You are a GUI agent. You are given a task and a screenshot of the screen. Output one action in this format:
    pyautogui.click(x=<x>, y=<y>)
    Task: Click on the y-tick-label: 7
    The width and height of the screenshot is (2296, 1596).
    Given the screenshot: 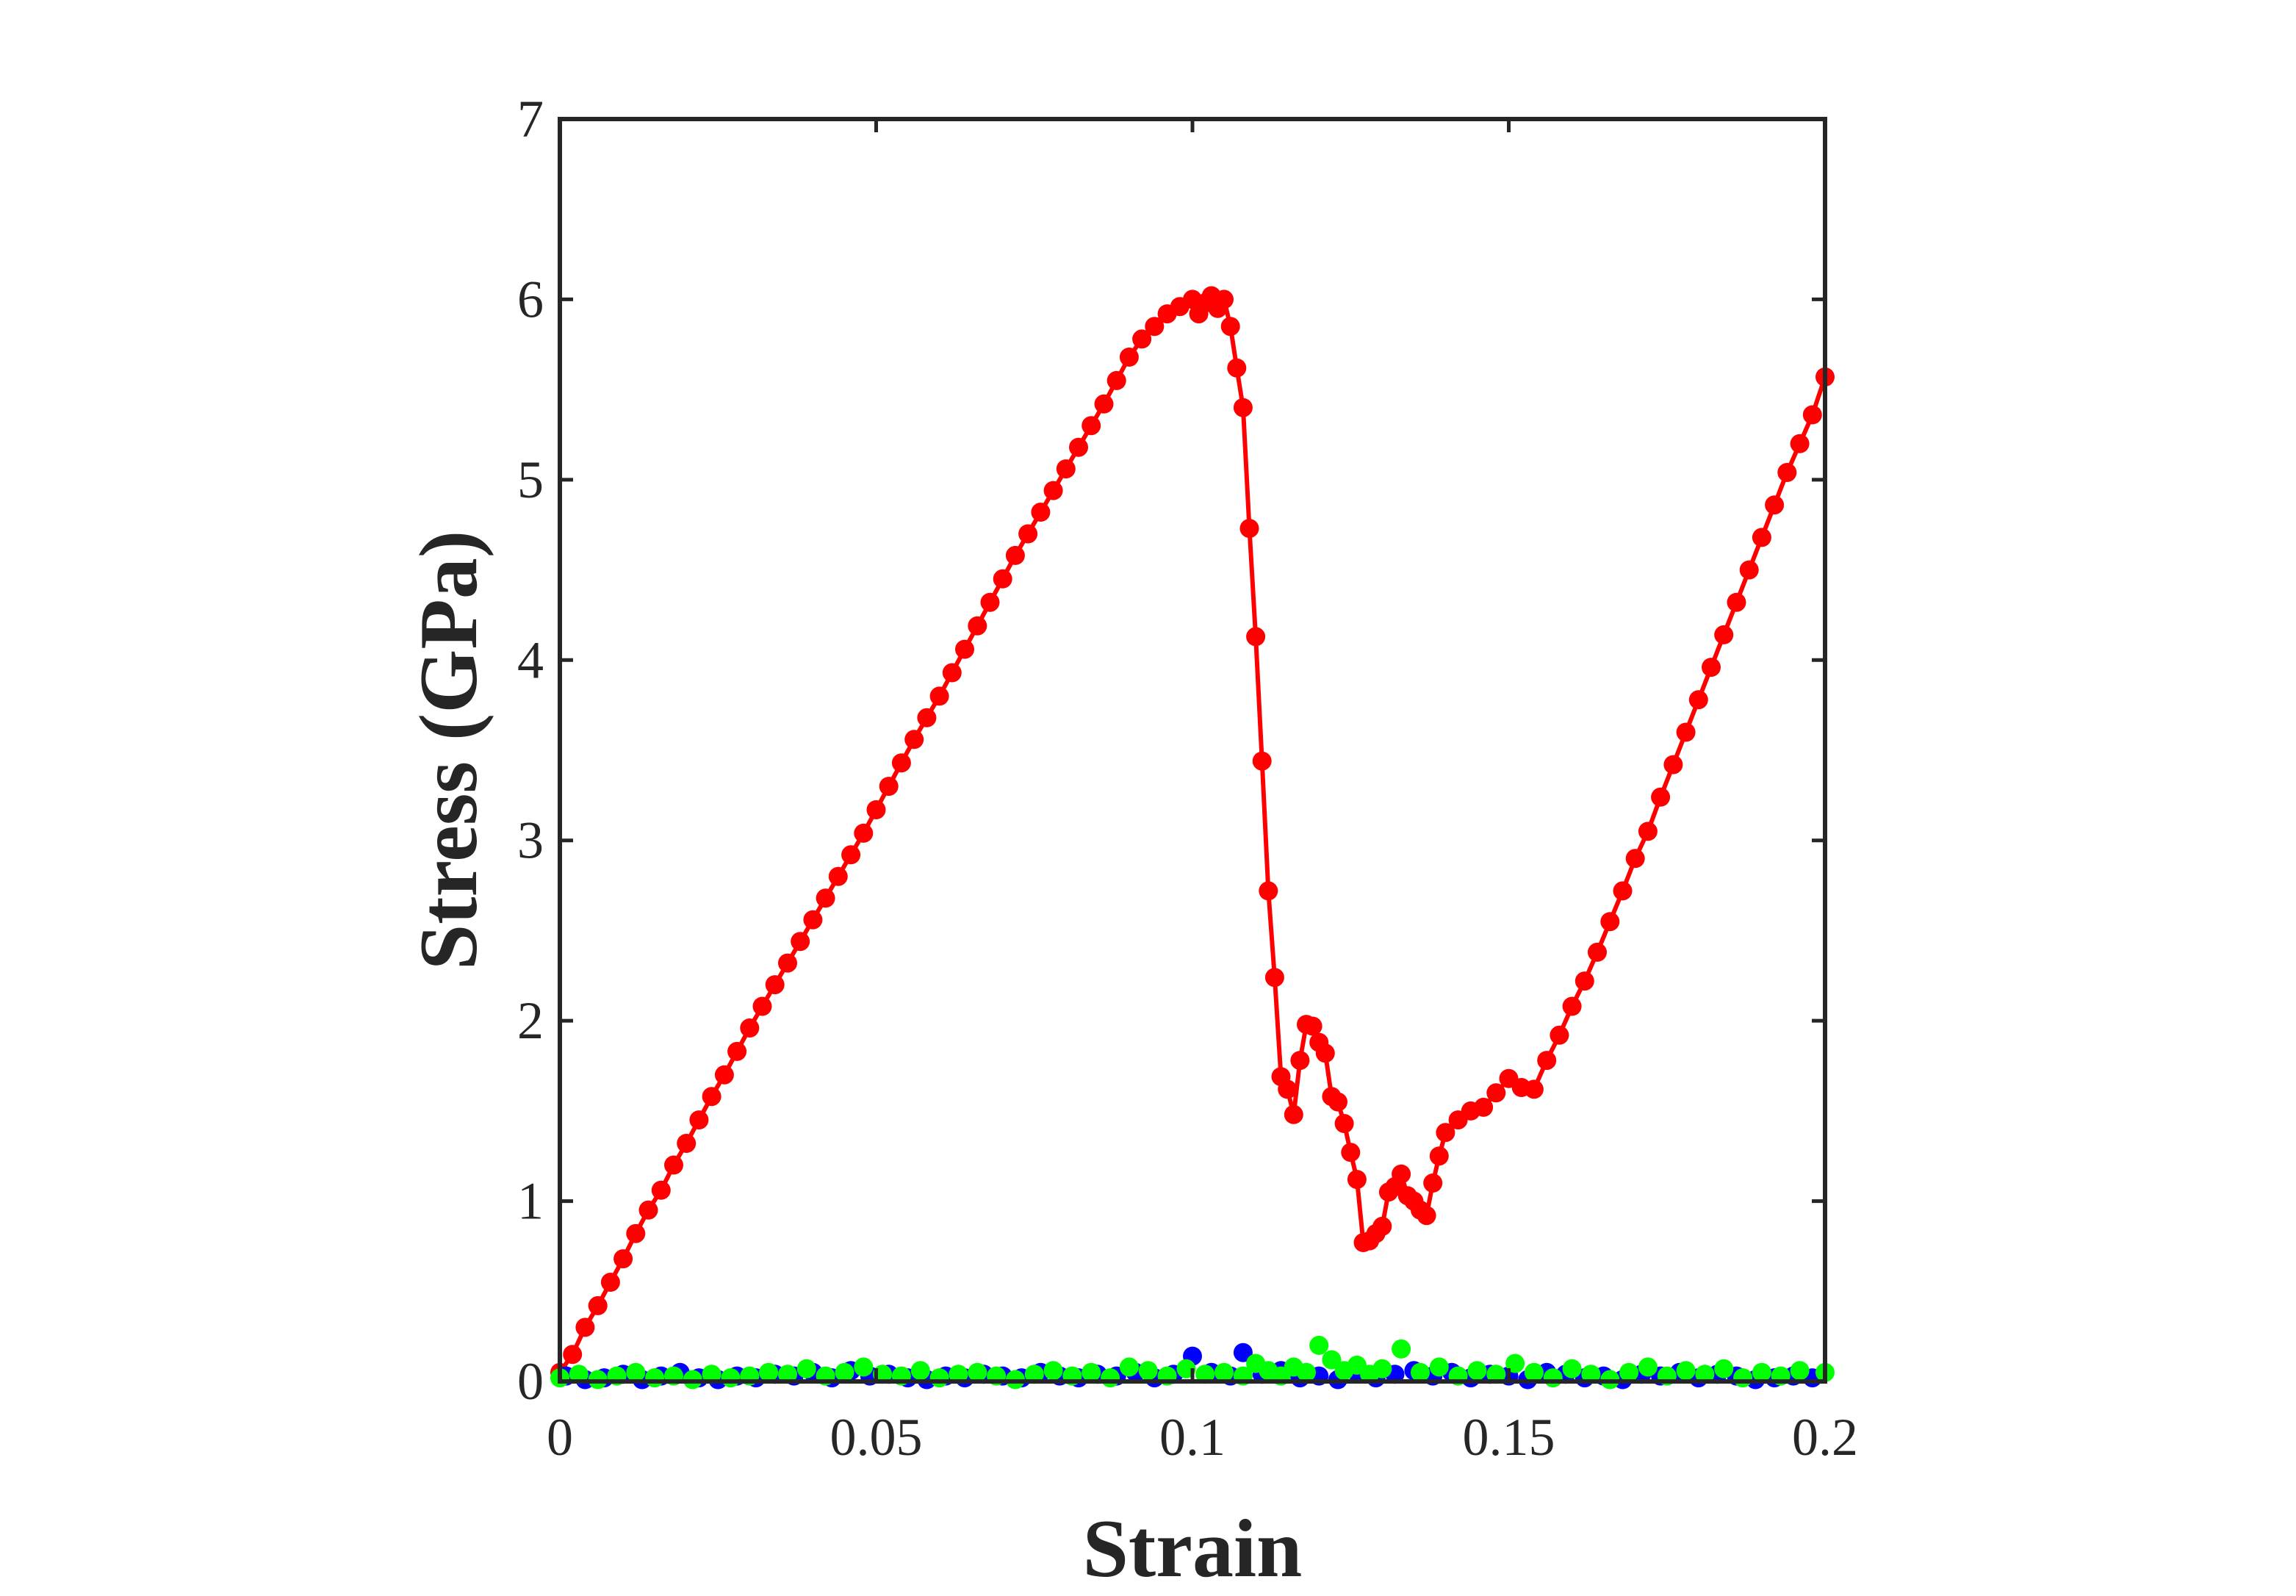 What is the action you would take?
    pyautogui.click(x=530, y=119)
    